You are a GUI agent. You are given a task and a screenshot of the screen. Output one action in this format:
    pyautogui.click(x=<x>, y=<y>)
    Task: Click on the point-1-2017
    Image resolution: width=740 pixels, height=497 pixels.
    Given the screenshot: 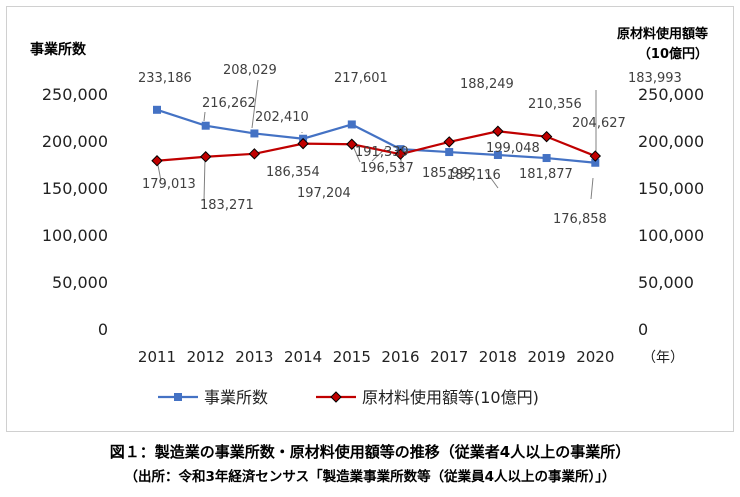 What is the action you would take?
    pyautogui.click(x=449, y=152)
    